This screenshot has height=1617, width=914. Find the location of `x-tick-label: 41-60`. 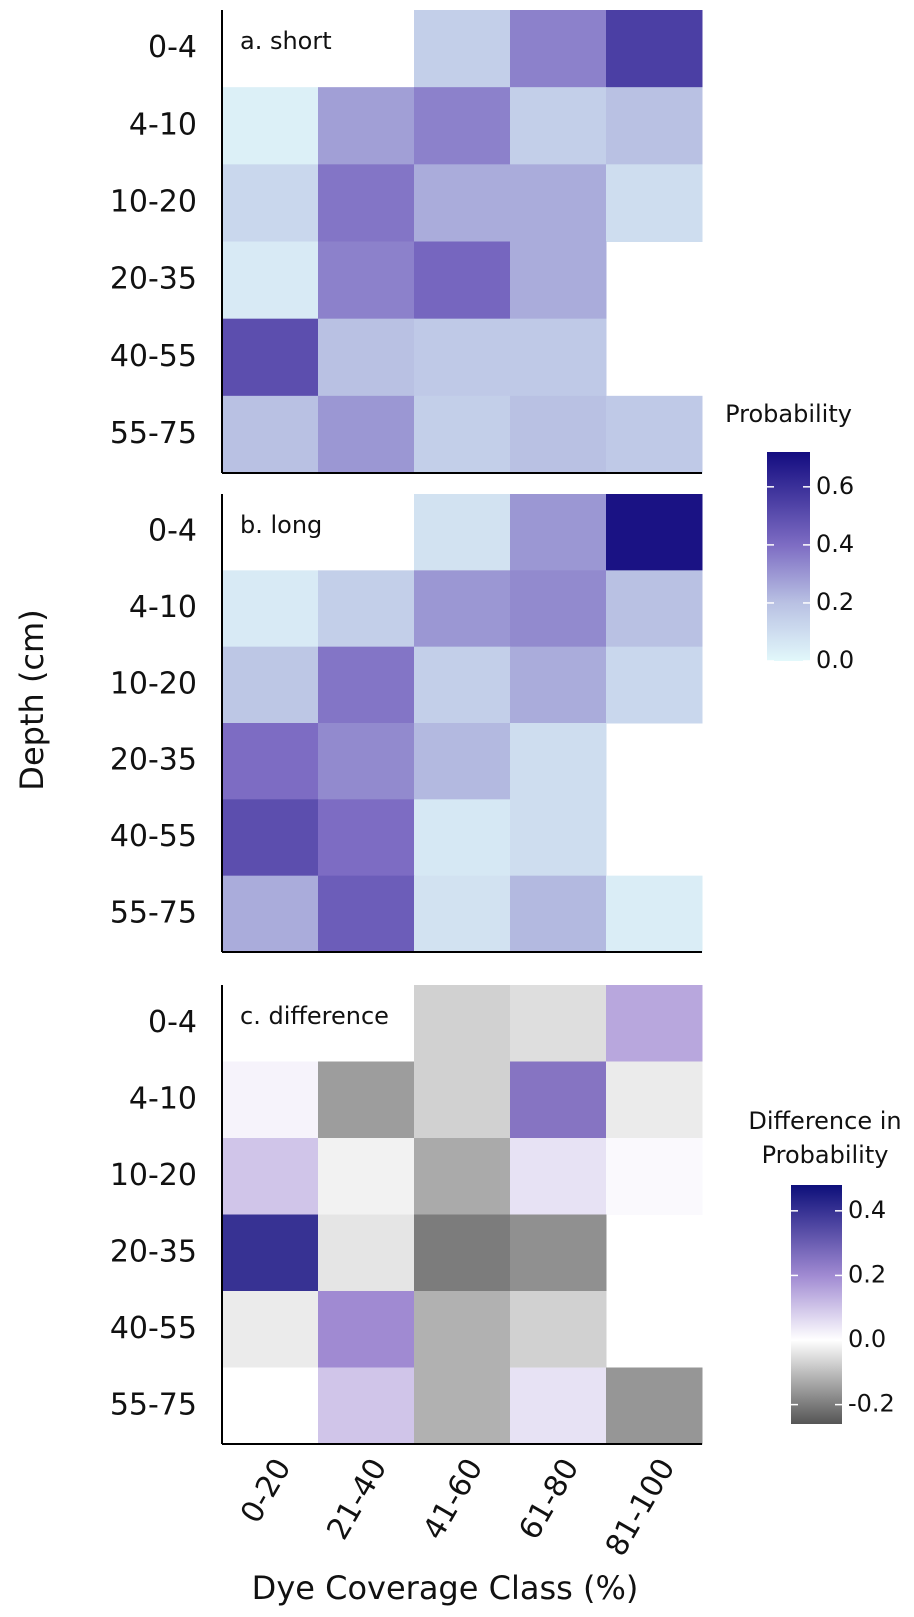

x-tick-label: 41-60 is located at coordinates (453, 1499).